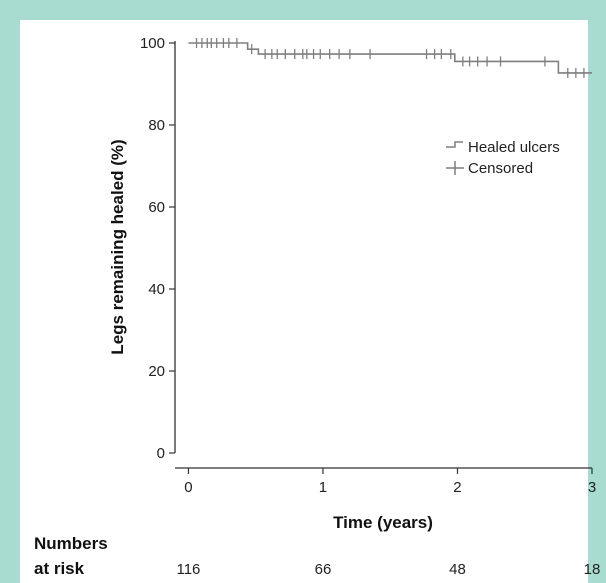 This screenshot has height=583, width=606. Describe the element at coordinates (59, 568) in the screenshot. I see `risk-heading-line2: at risk` at that location.